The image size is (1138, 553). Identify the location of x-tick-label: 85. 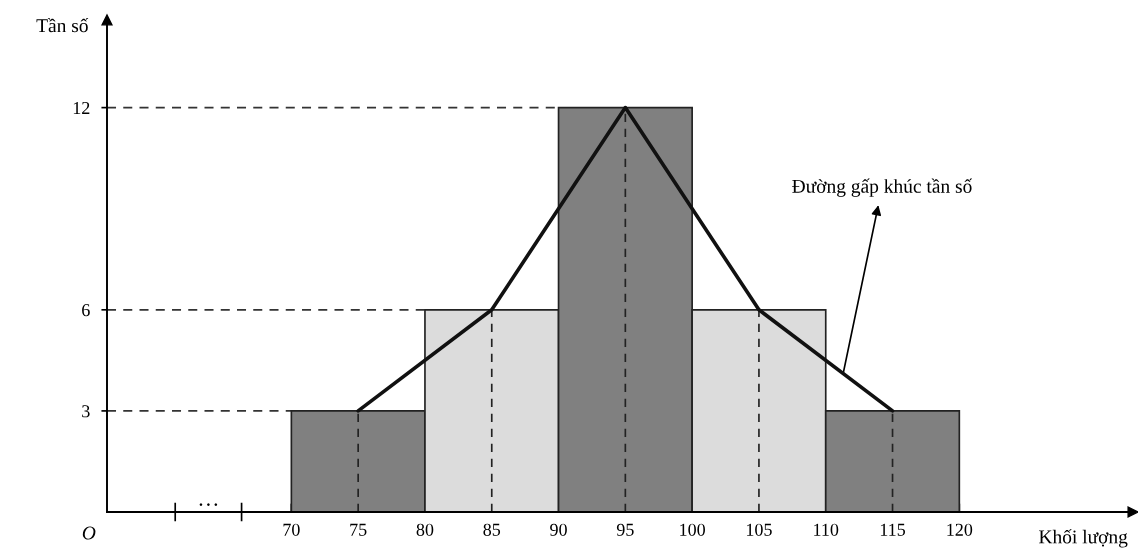
(492, 529).